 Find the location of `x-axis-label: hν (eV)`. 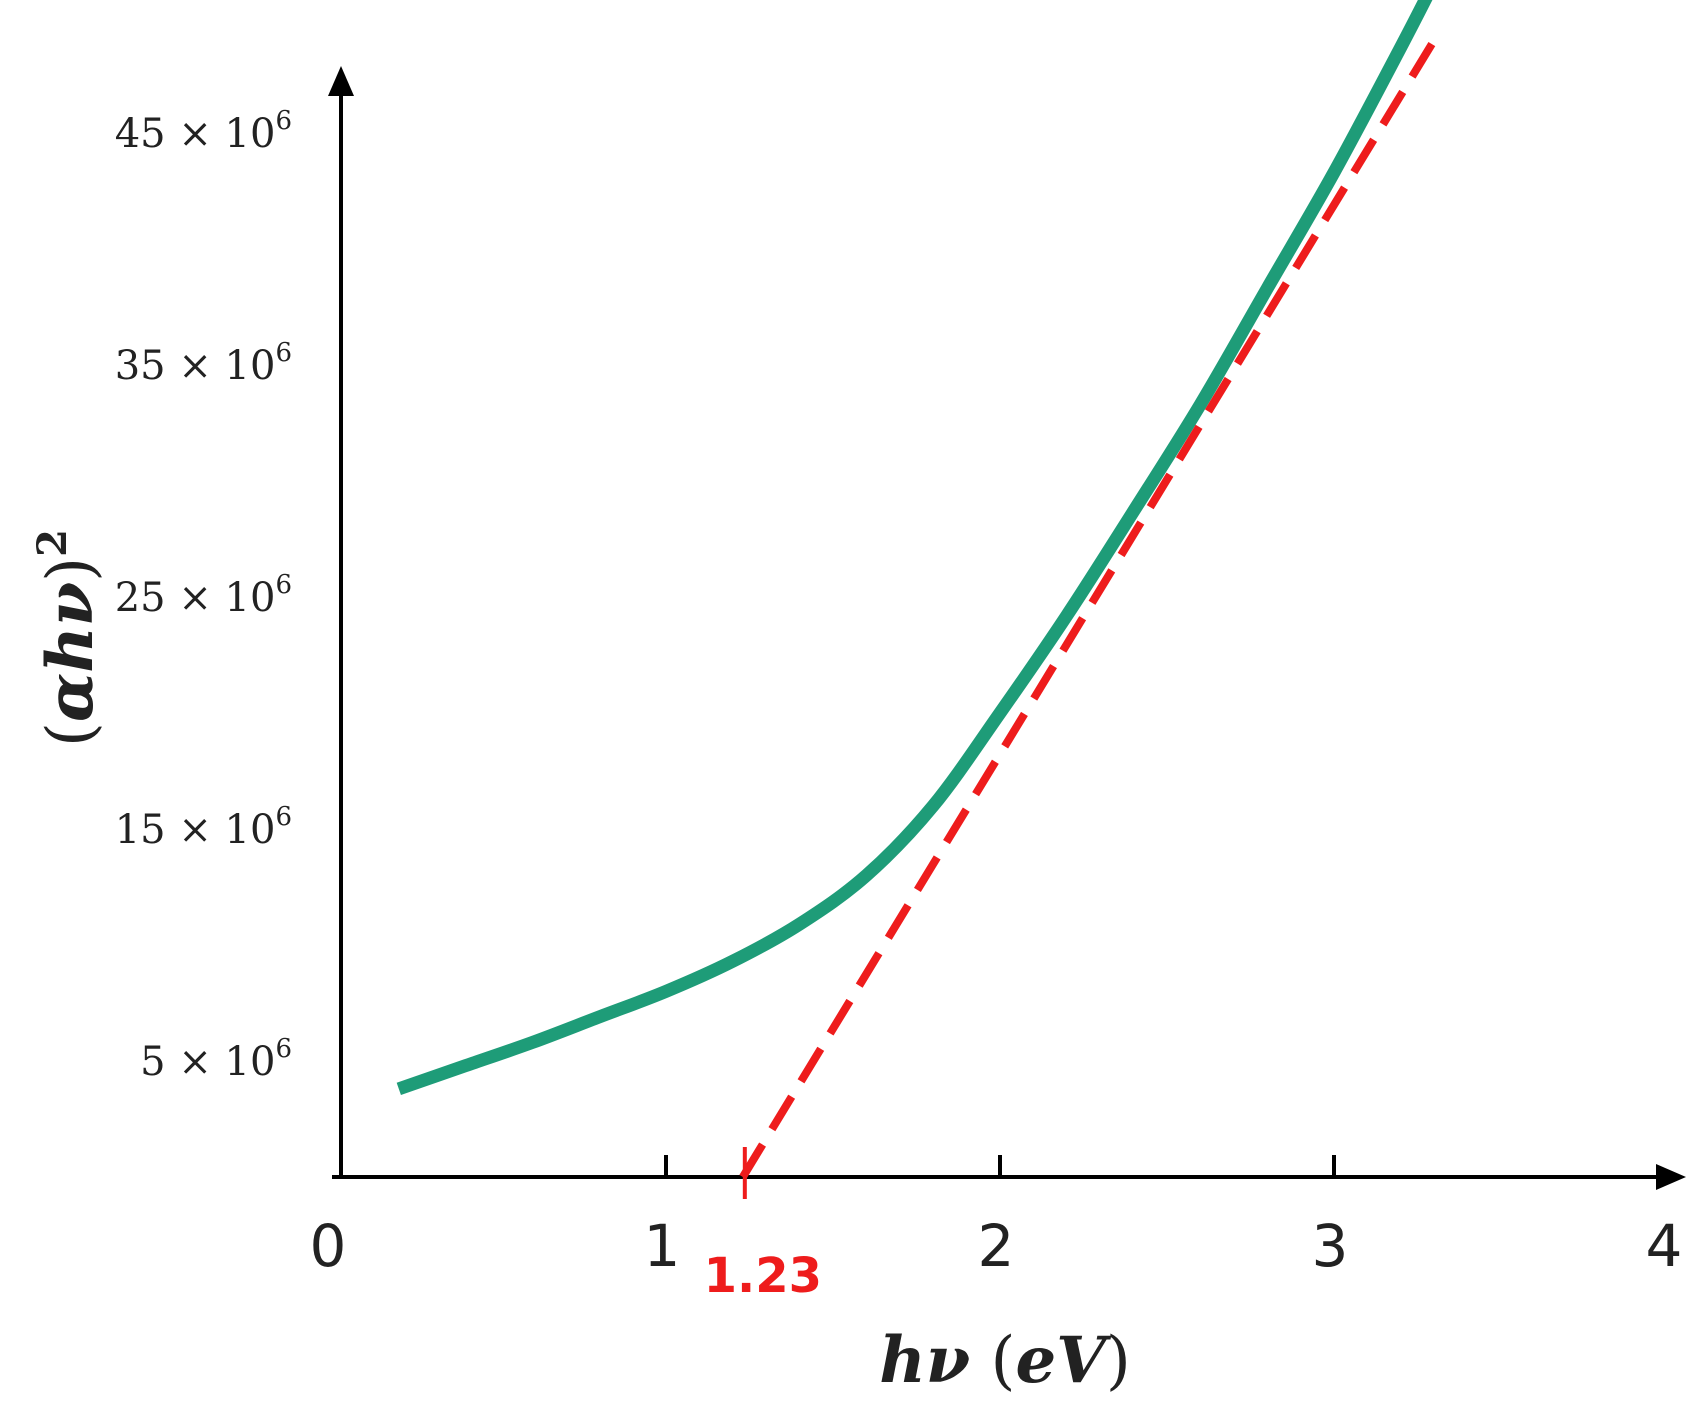

x-axis-label: hν (eV) is located at coordinates (1005, 1360).